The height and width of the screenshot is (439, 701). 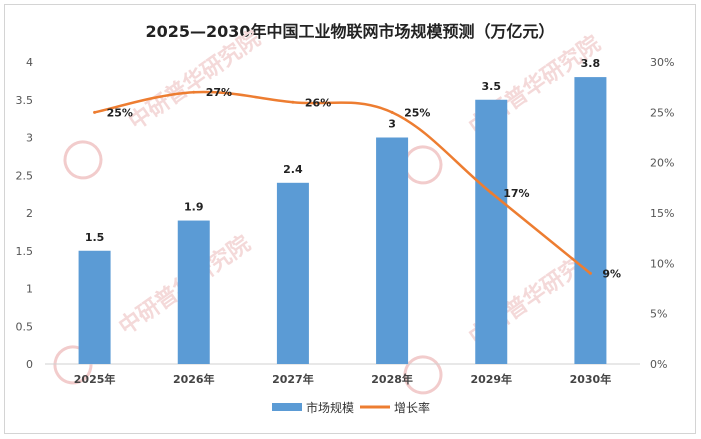 What do you see at coordinates (658, 314) in the screenshot?
I see `right-tick-label: 5%` at bounding box center [658, 314].